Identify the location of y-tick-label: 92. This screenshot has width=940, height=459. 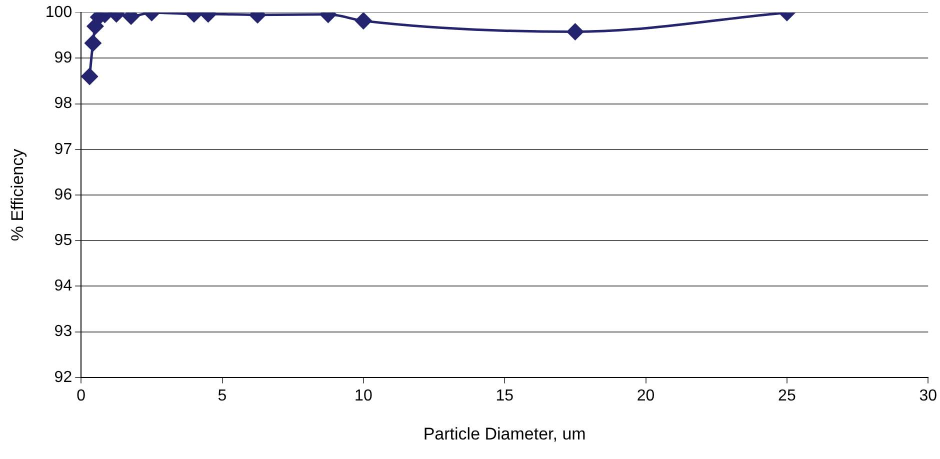
(63, 377).